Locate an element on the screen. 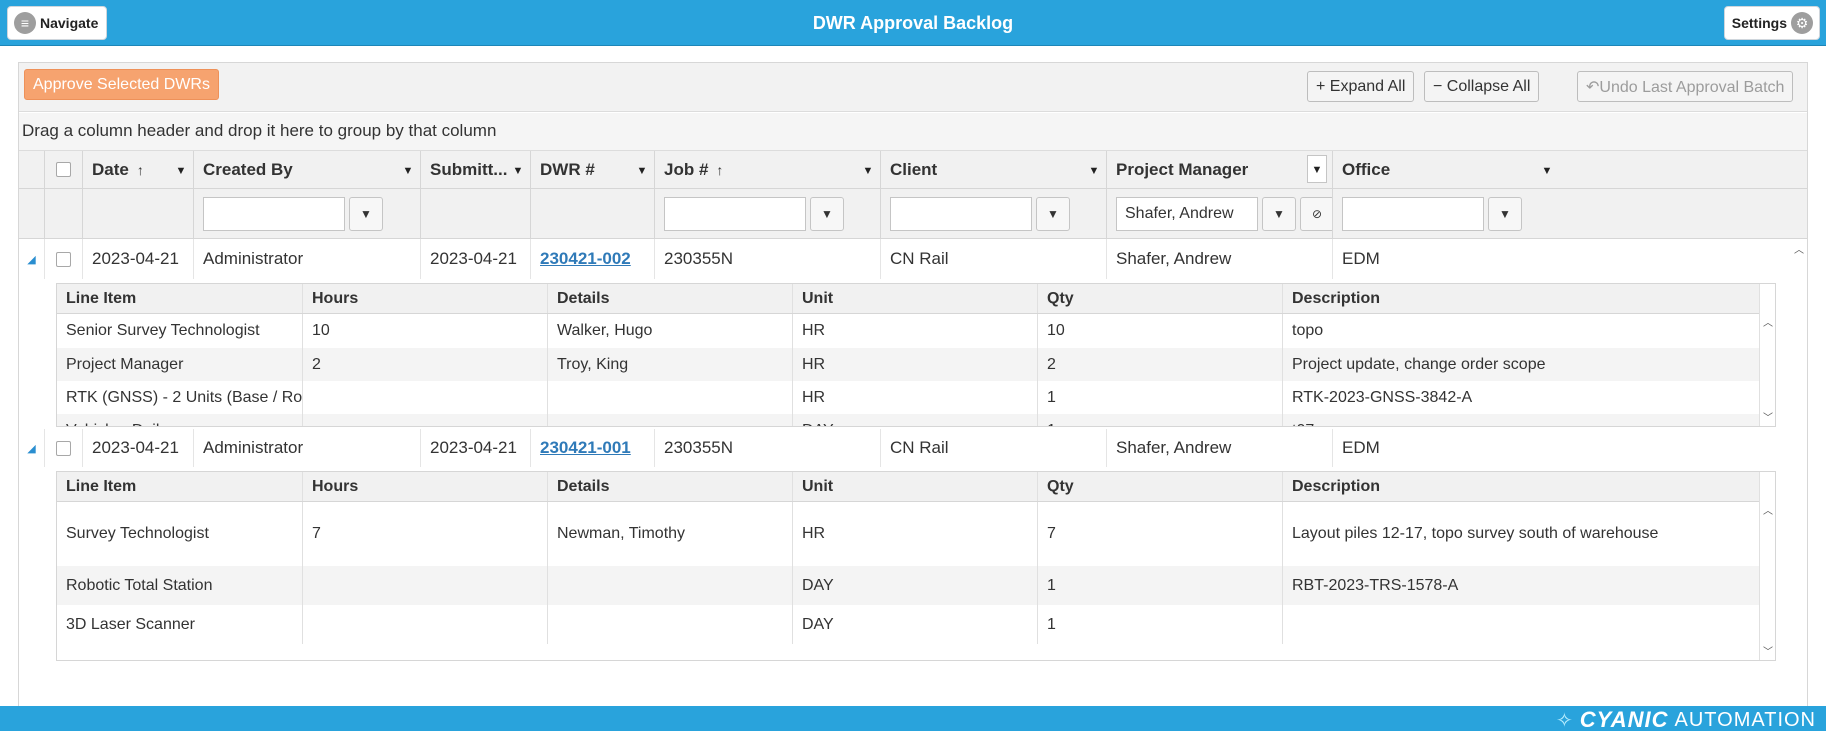 The height and width of the screenshot is (733, 1826). unit-cell: HR is located at coordinates (915, 534).